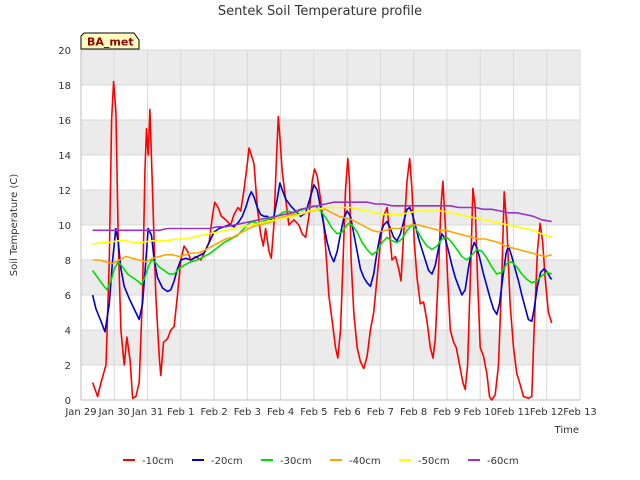 The image size is (640, 480). I want to click on x-tick-label: Feb 4, so click(280, 412).